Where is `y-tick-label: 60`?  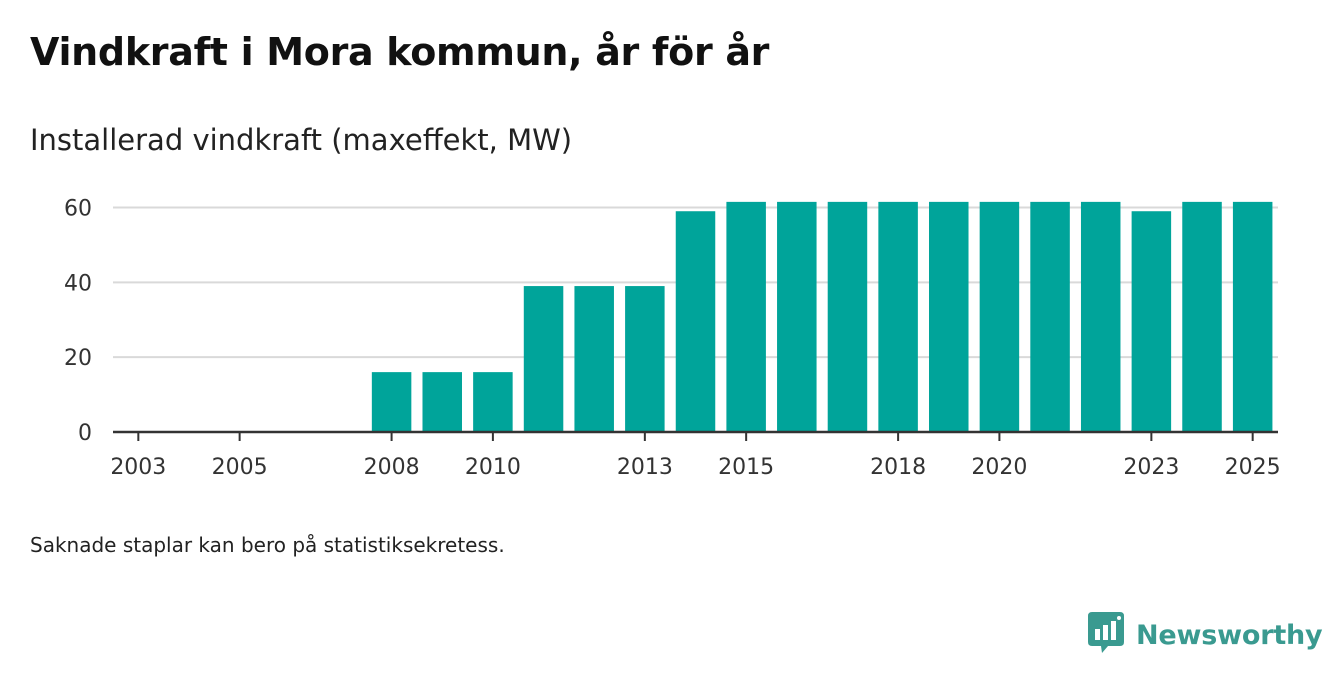
y-tick-label: 60 is located at coordinates (78, 208).